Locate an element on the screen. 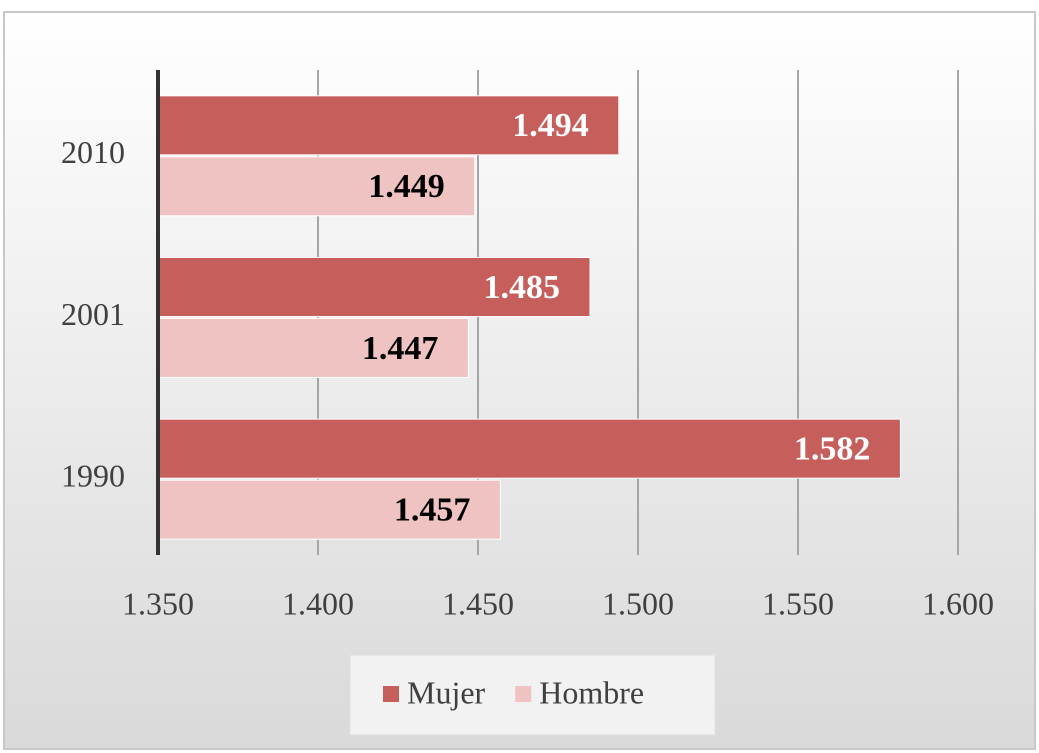  data-label: 1.457 is located at coordinates (432, 509).